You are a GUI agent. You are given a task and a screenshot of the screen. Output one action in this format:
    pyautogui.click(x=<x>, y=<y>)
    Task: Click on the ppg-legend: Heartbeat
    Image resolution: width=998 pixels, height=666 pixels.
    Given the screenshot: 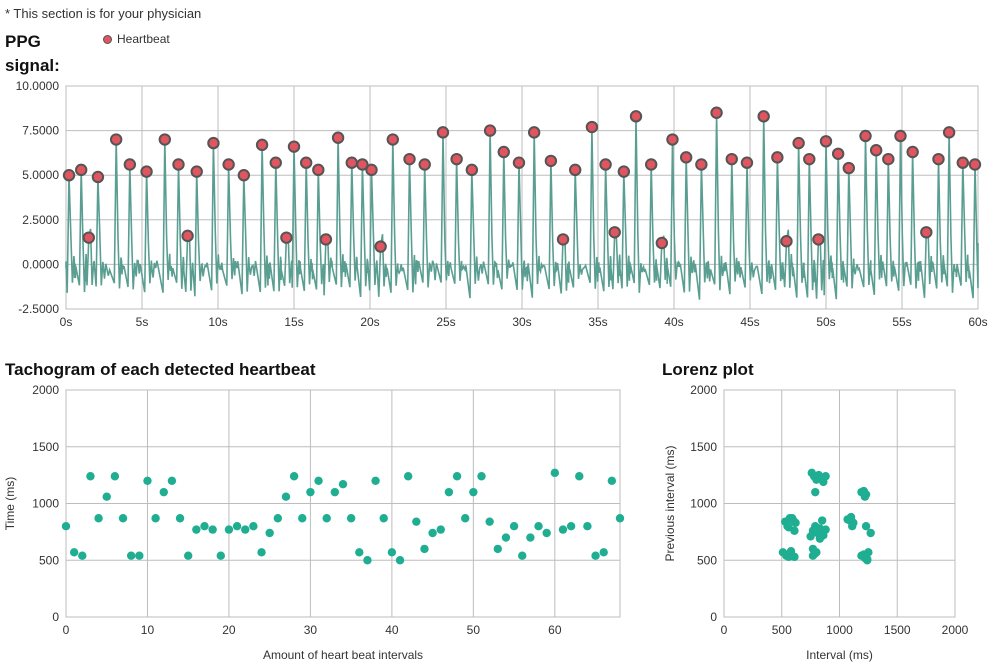 What is the action you would take?
    pyautogui.click(x=136, y=39)
    